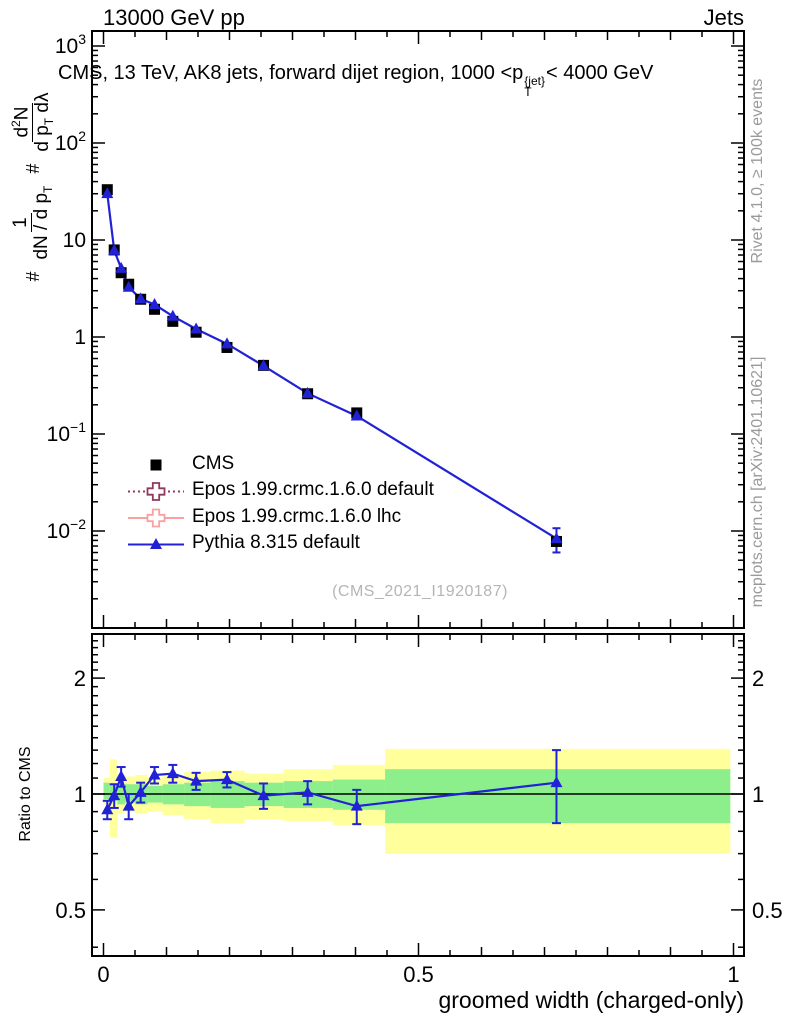 This screenshot has height=1024, width=786. What do you see at coordinates (156, 543) in the screenshot?
I see `legend-triangle-marker` at bounding box center [156, 543].